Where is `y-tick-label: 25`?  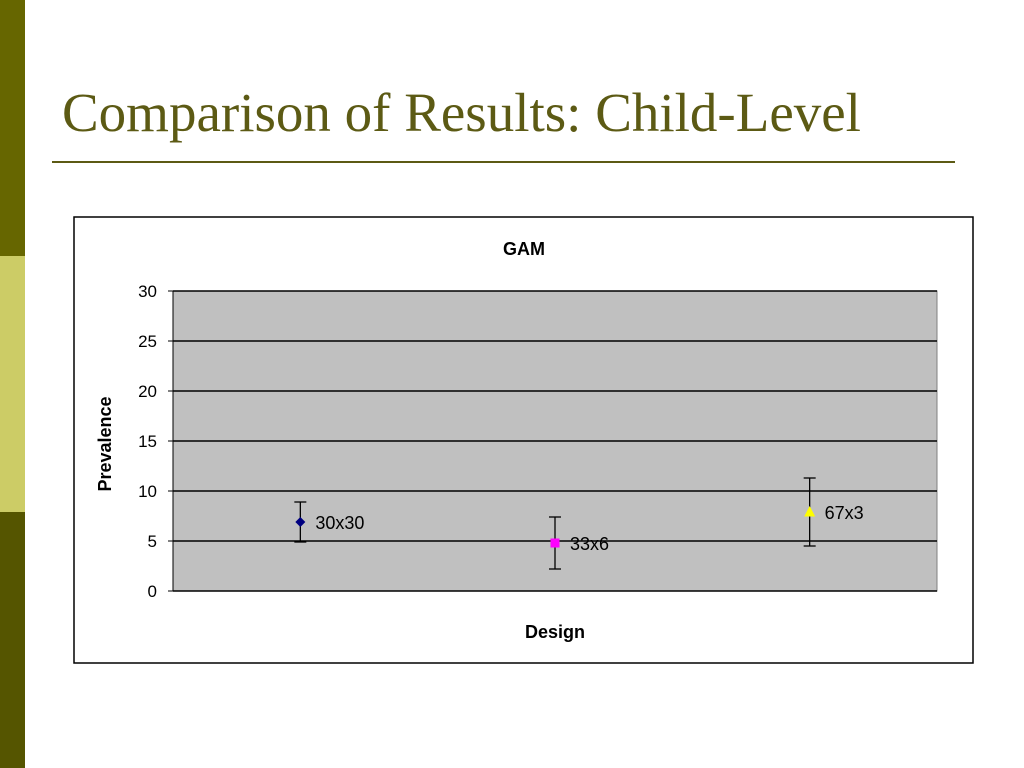
y-tick-label: 25 is located at coordinates (147, 341).